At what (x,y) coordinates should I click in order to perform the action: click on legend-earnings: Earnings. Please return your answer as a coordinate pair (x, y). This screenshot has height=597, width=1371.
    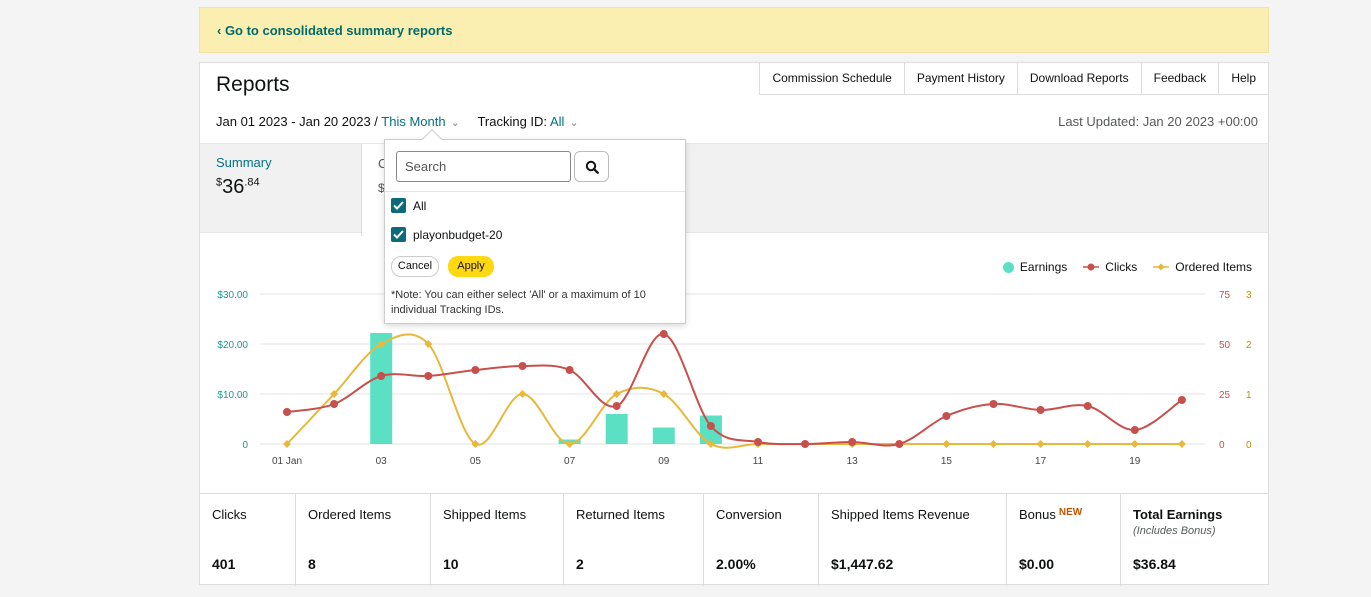
    Looking at the image, I should click on (1034, 267).